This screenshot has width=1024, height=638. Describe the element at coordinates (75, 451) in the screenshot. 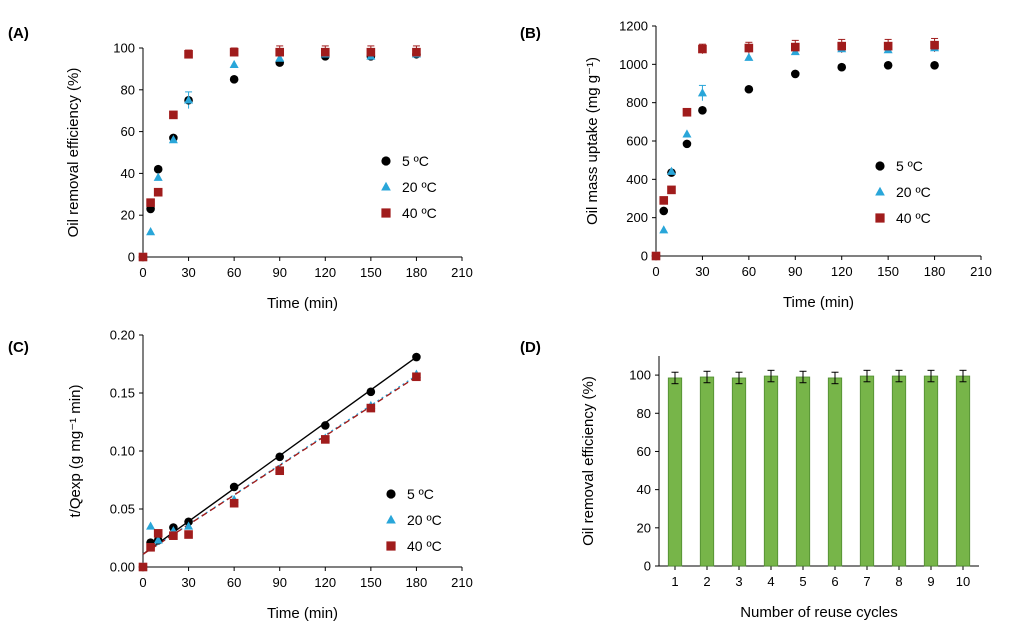

I see `y-axis-title: t/Qexp (g mg⁻¹ min)` at that location.